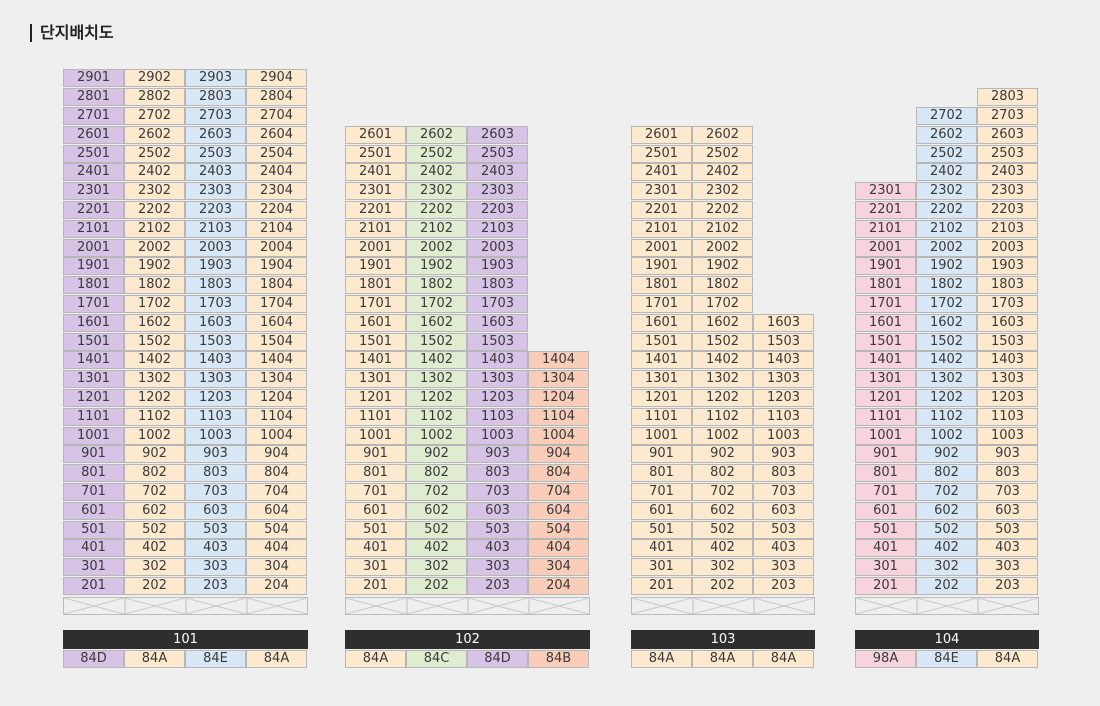 This screenshot has height=706, width=1100. I want to click on pilotis-floor, so click(467, 606).